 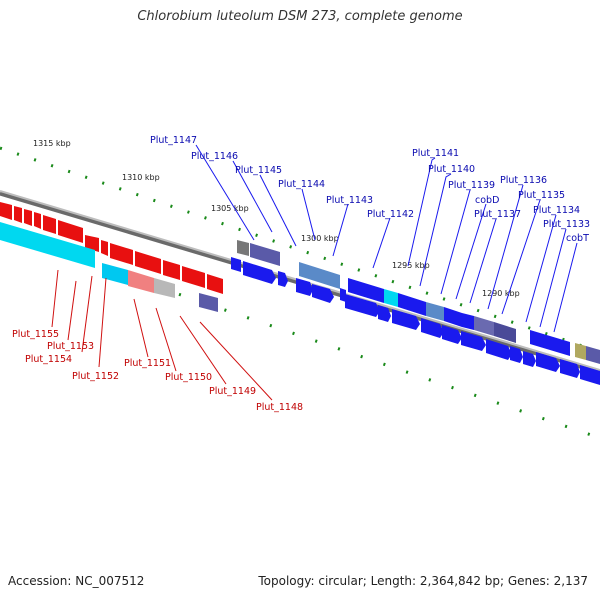 What do you see at coordinates (232, 391) in the screenshot?
I see `gene-label-reverse: Plut_1149` at bounding box center [232, 391].